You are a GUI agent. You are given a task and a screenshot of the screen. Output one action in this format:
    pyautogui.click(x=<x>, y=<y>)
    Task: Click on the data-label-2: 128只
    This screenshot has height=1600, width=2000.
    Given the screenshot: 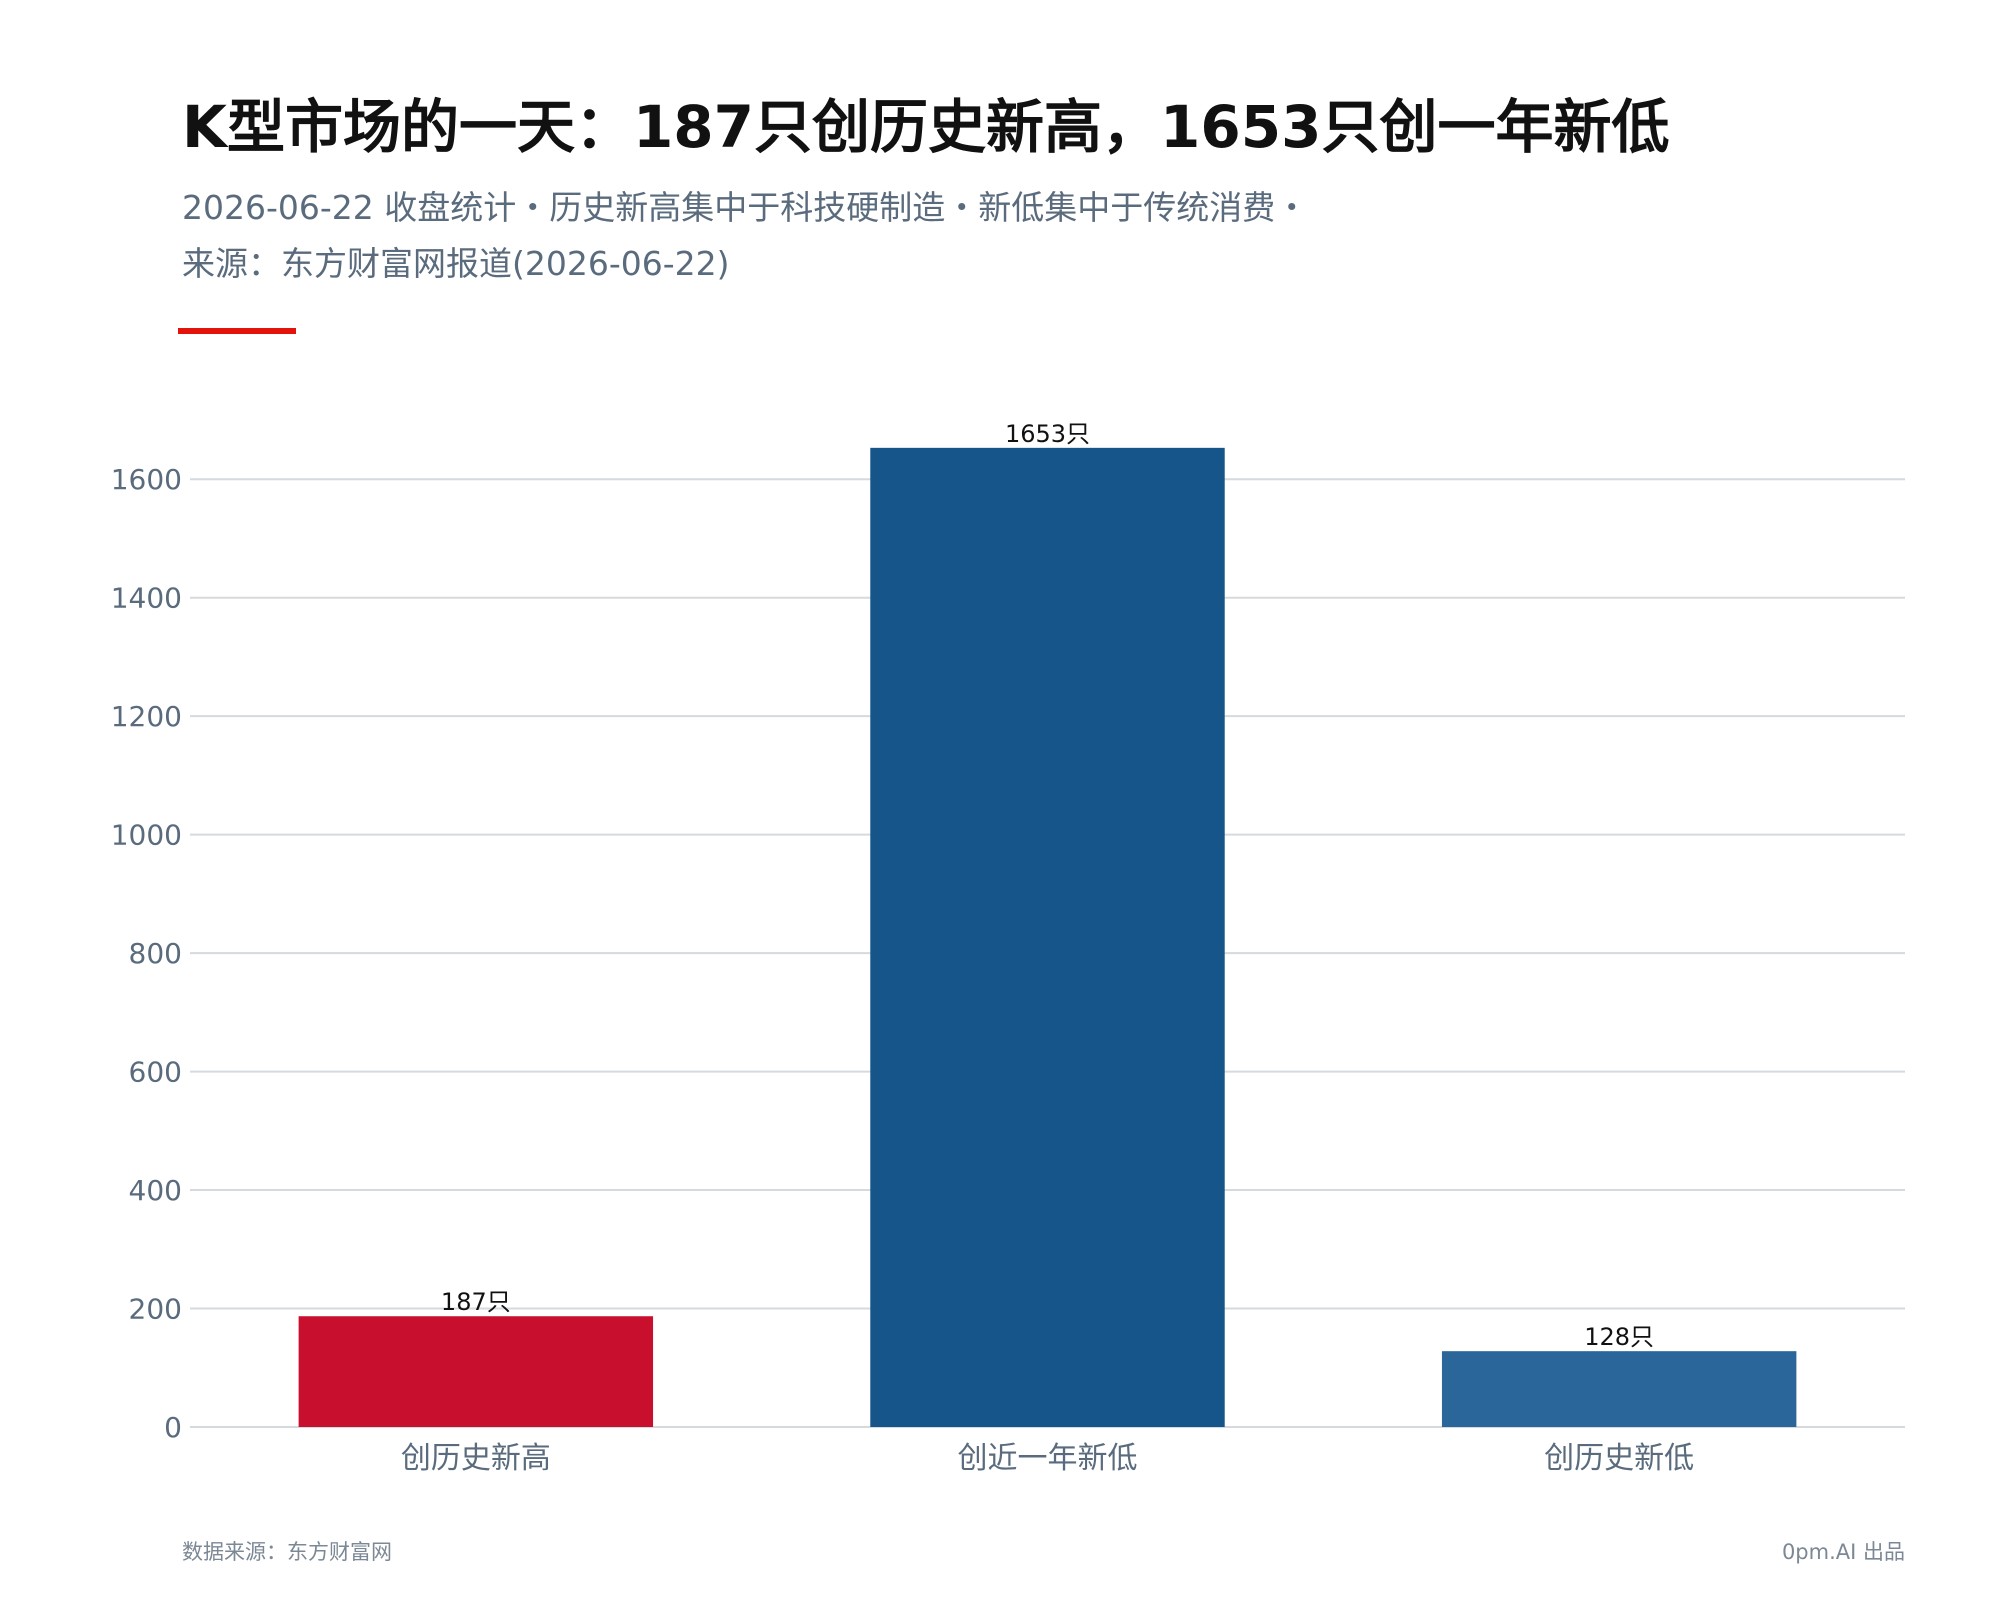 What is the action you would take?
    pyautogui.click(x=1619, y=1337)
    